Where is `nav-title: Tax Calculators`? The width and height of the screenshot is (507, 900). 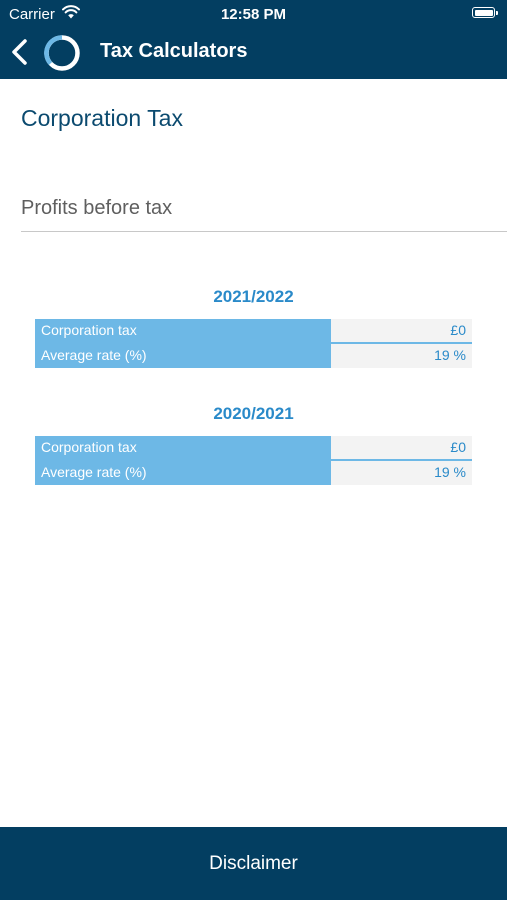 nav-title: Tax Calculators is located at coordinates (174, 51).